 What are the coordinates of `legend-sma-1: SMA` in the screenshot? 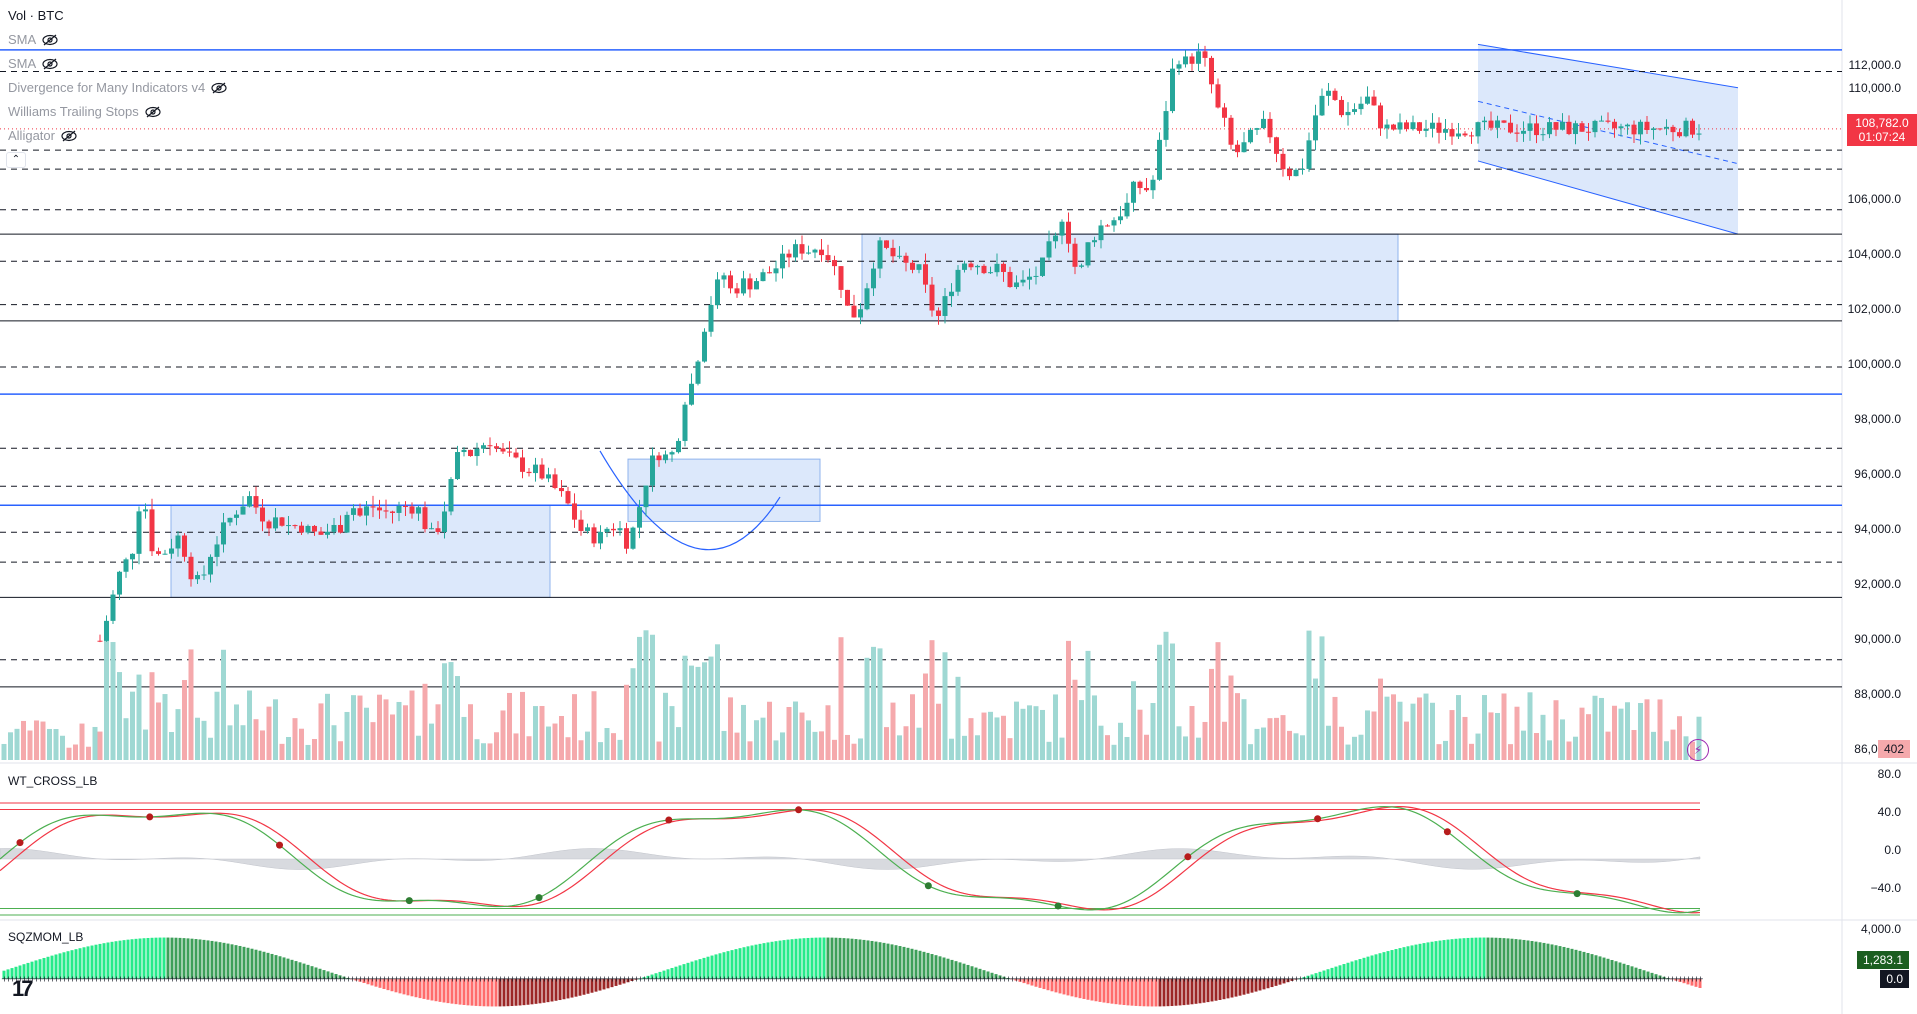 It's located at (33, 40).